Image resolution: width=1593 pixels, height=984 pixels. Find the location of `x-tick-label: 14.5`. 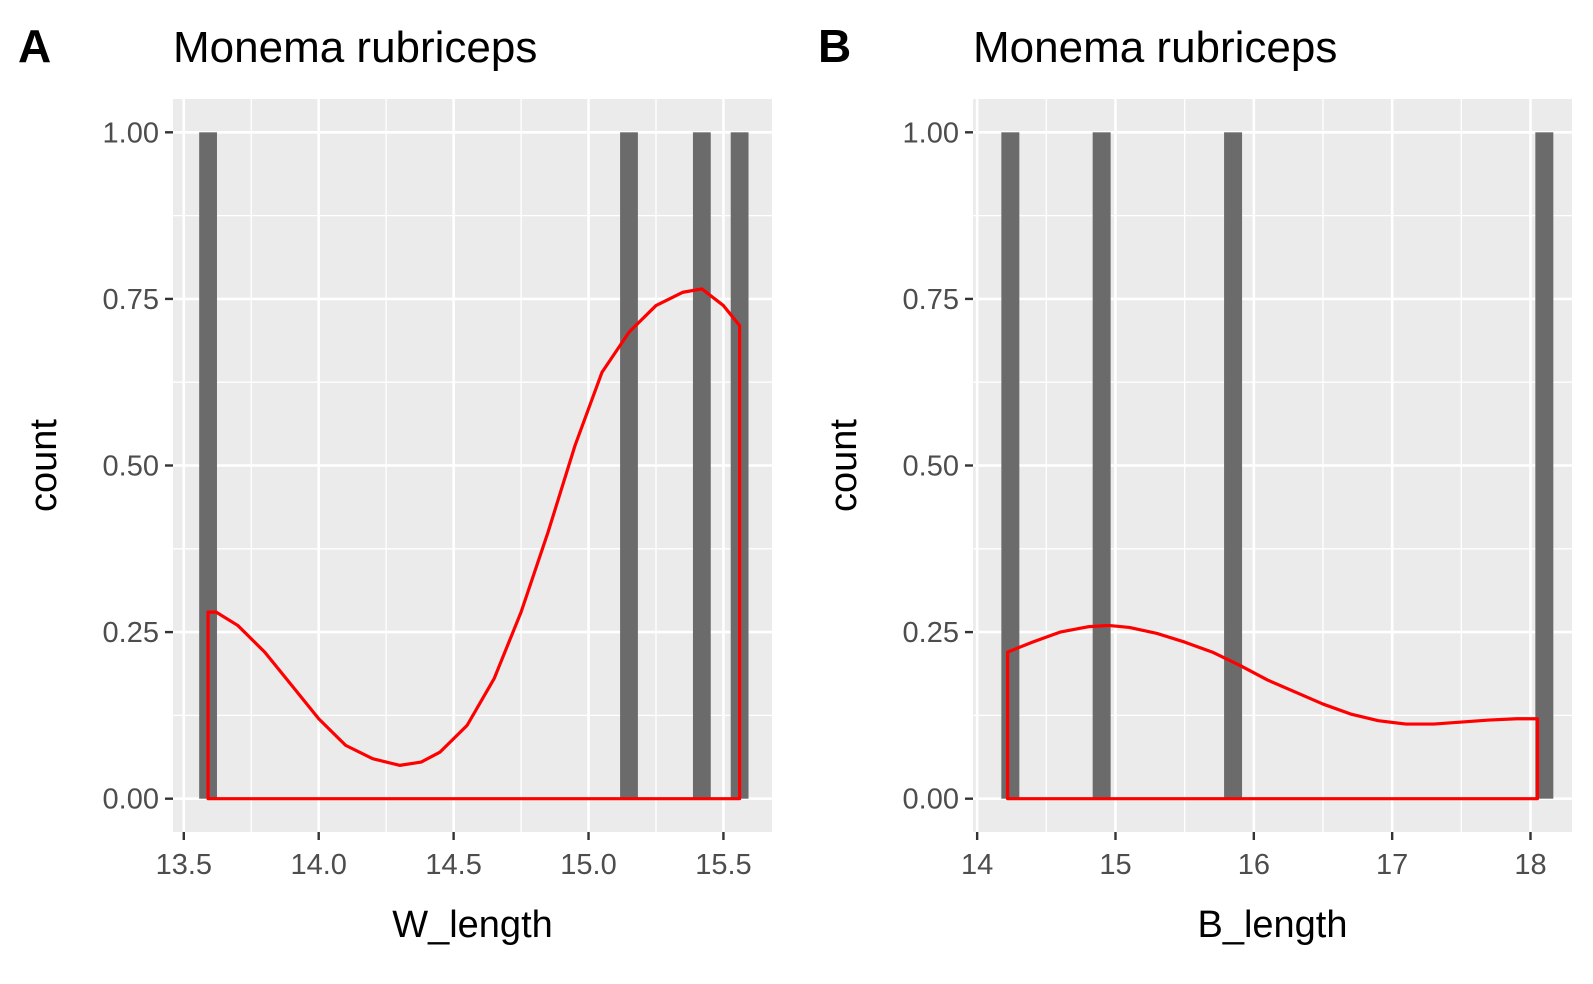

x-tick-label: 14.5 is located at coordinates (453, 865).